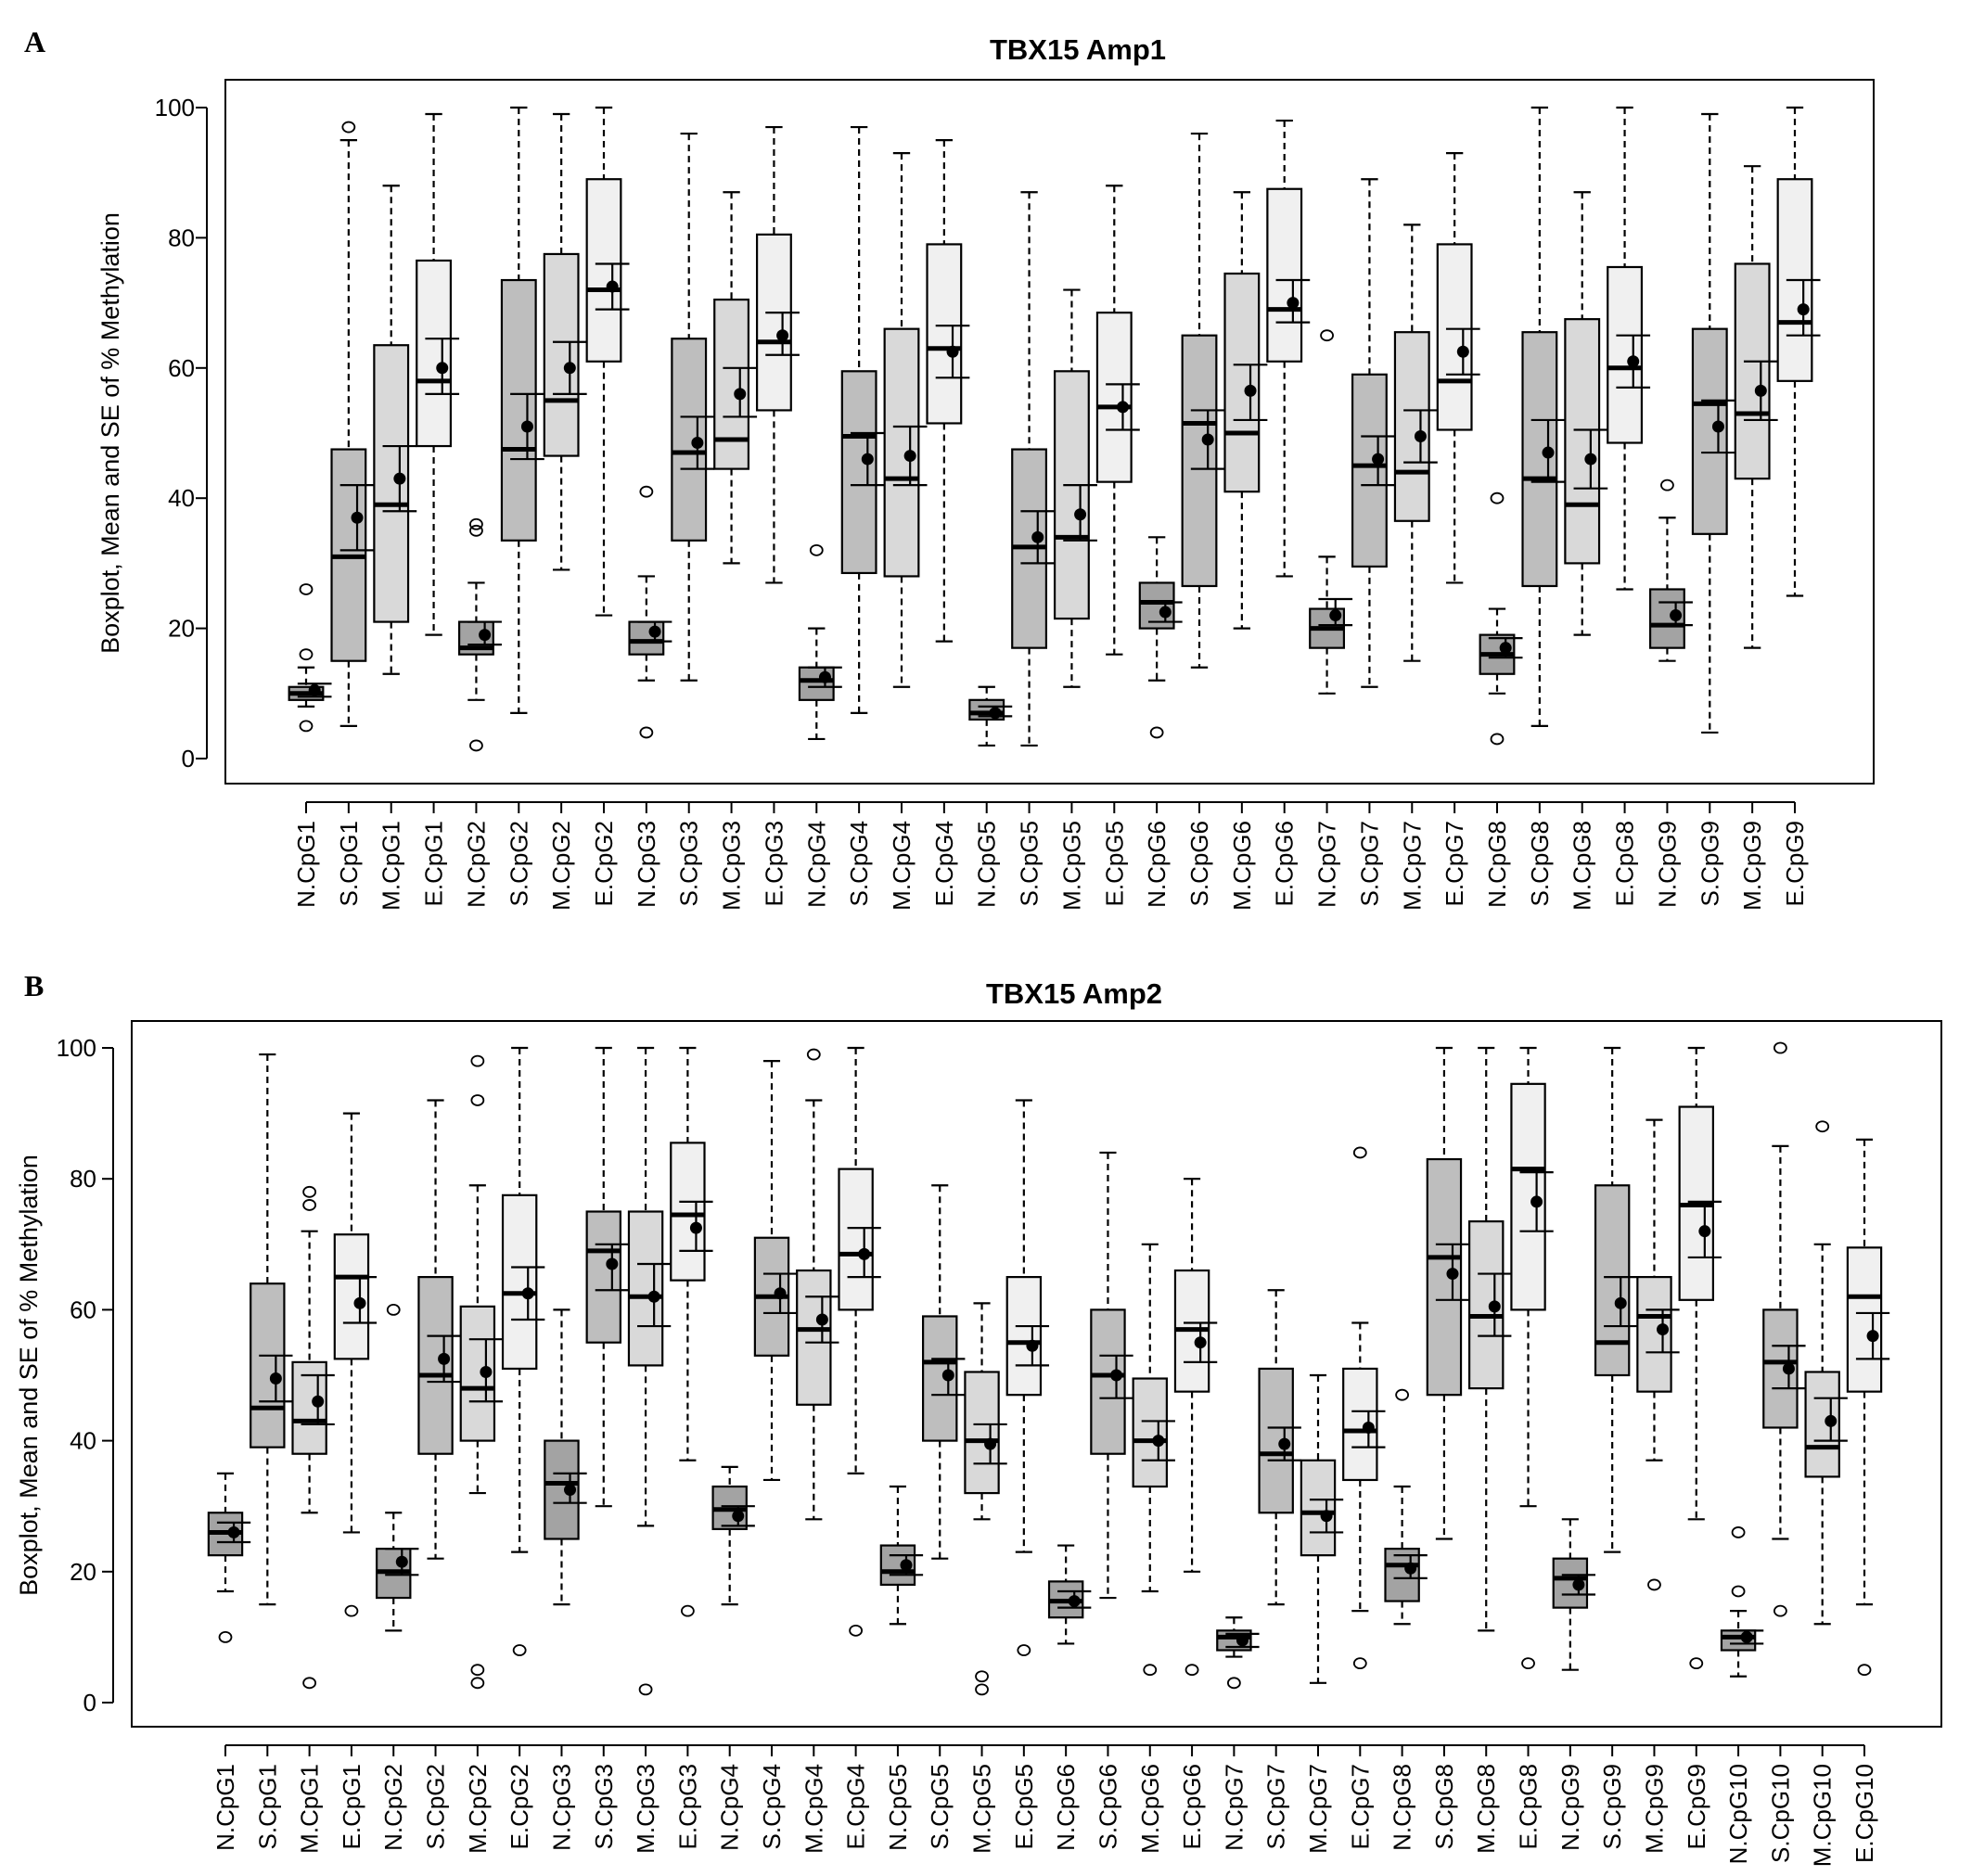  Describe the element at coordinates (188, 758) in the screenshot. I see `y-tick-label: 0` at that location.